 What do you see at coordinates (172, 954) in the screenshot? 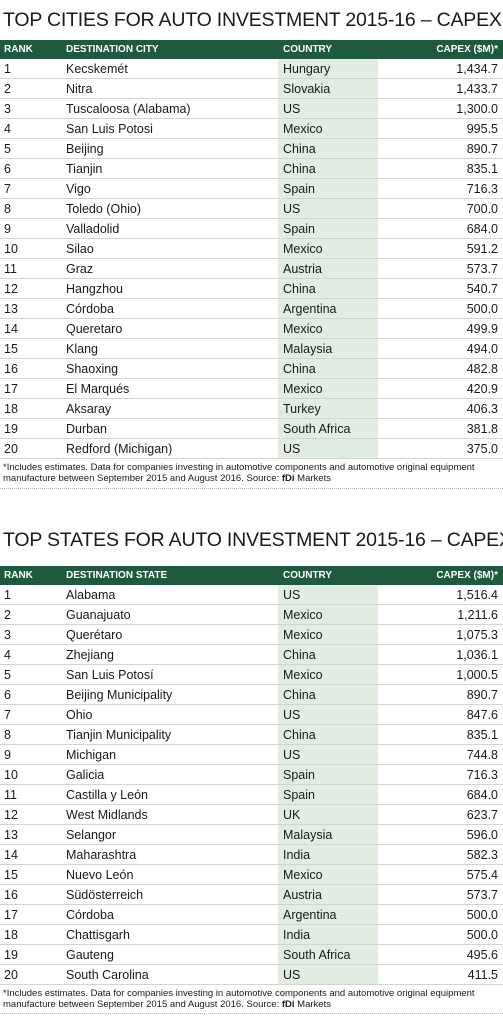
I see `destination-cell: Gauteng` at bounding box center [172, 954].